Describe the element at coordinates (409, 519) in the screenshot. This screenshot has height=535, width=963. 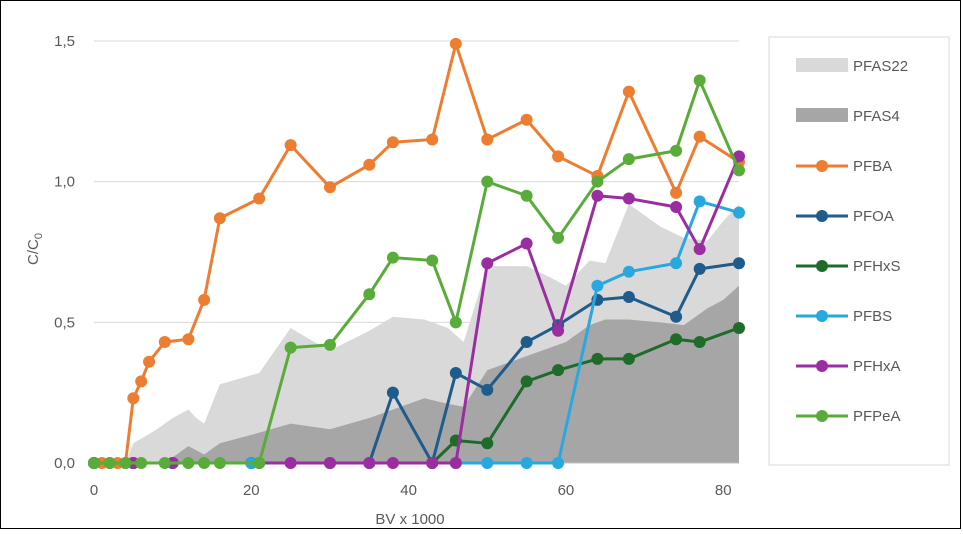
I see `x-axis-title: BV x 1000` at that location.